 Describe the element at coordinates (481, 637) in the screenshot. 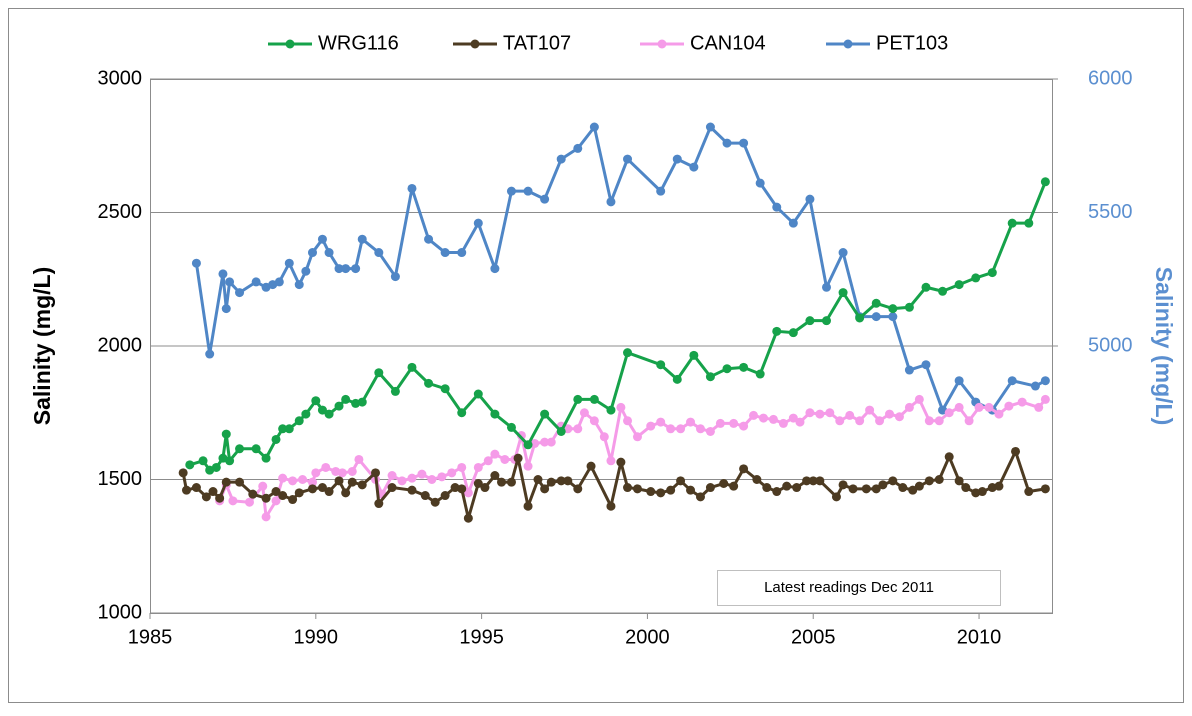

I see `x-tick-label: 1995` at that location.